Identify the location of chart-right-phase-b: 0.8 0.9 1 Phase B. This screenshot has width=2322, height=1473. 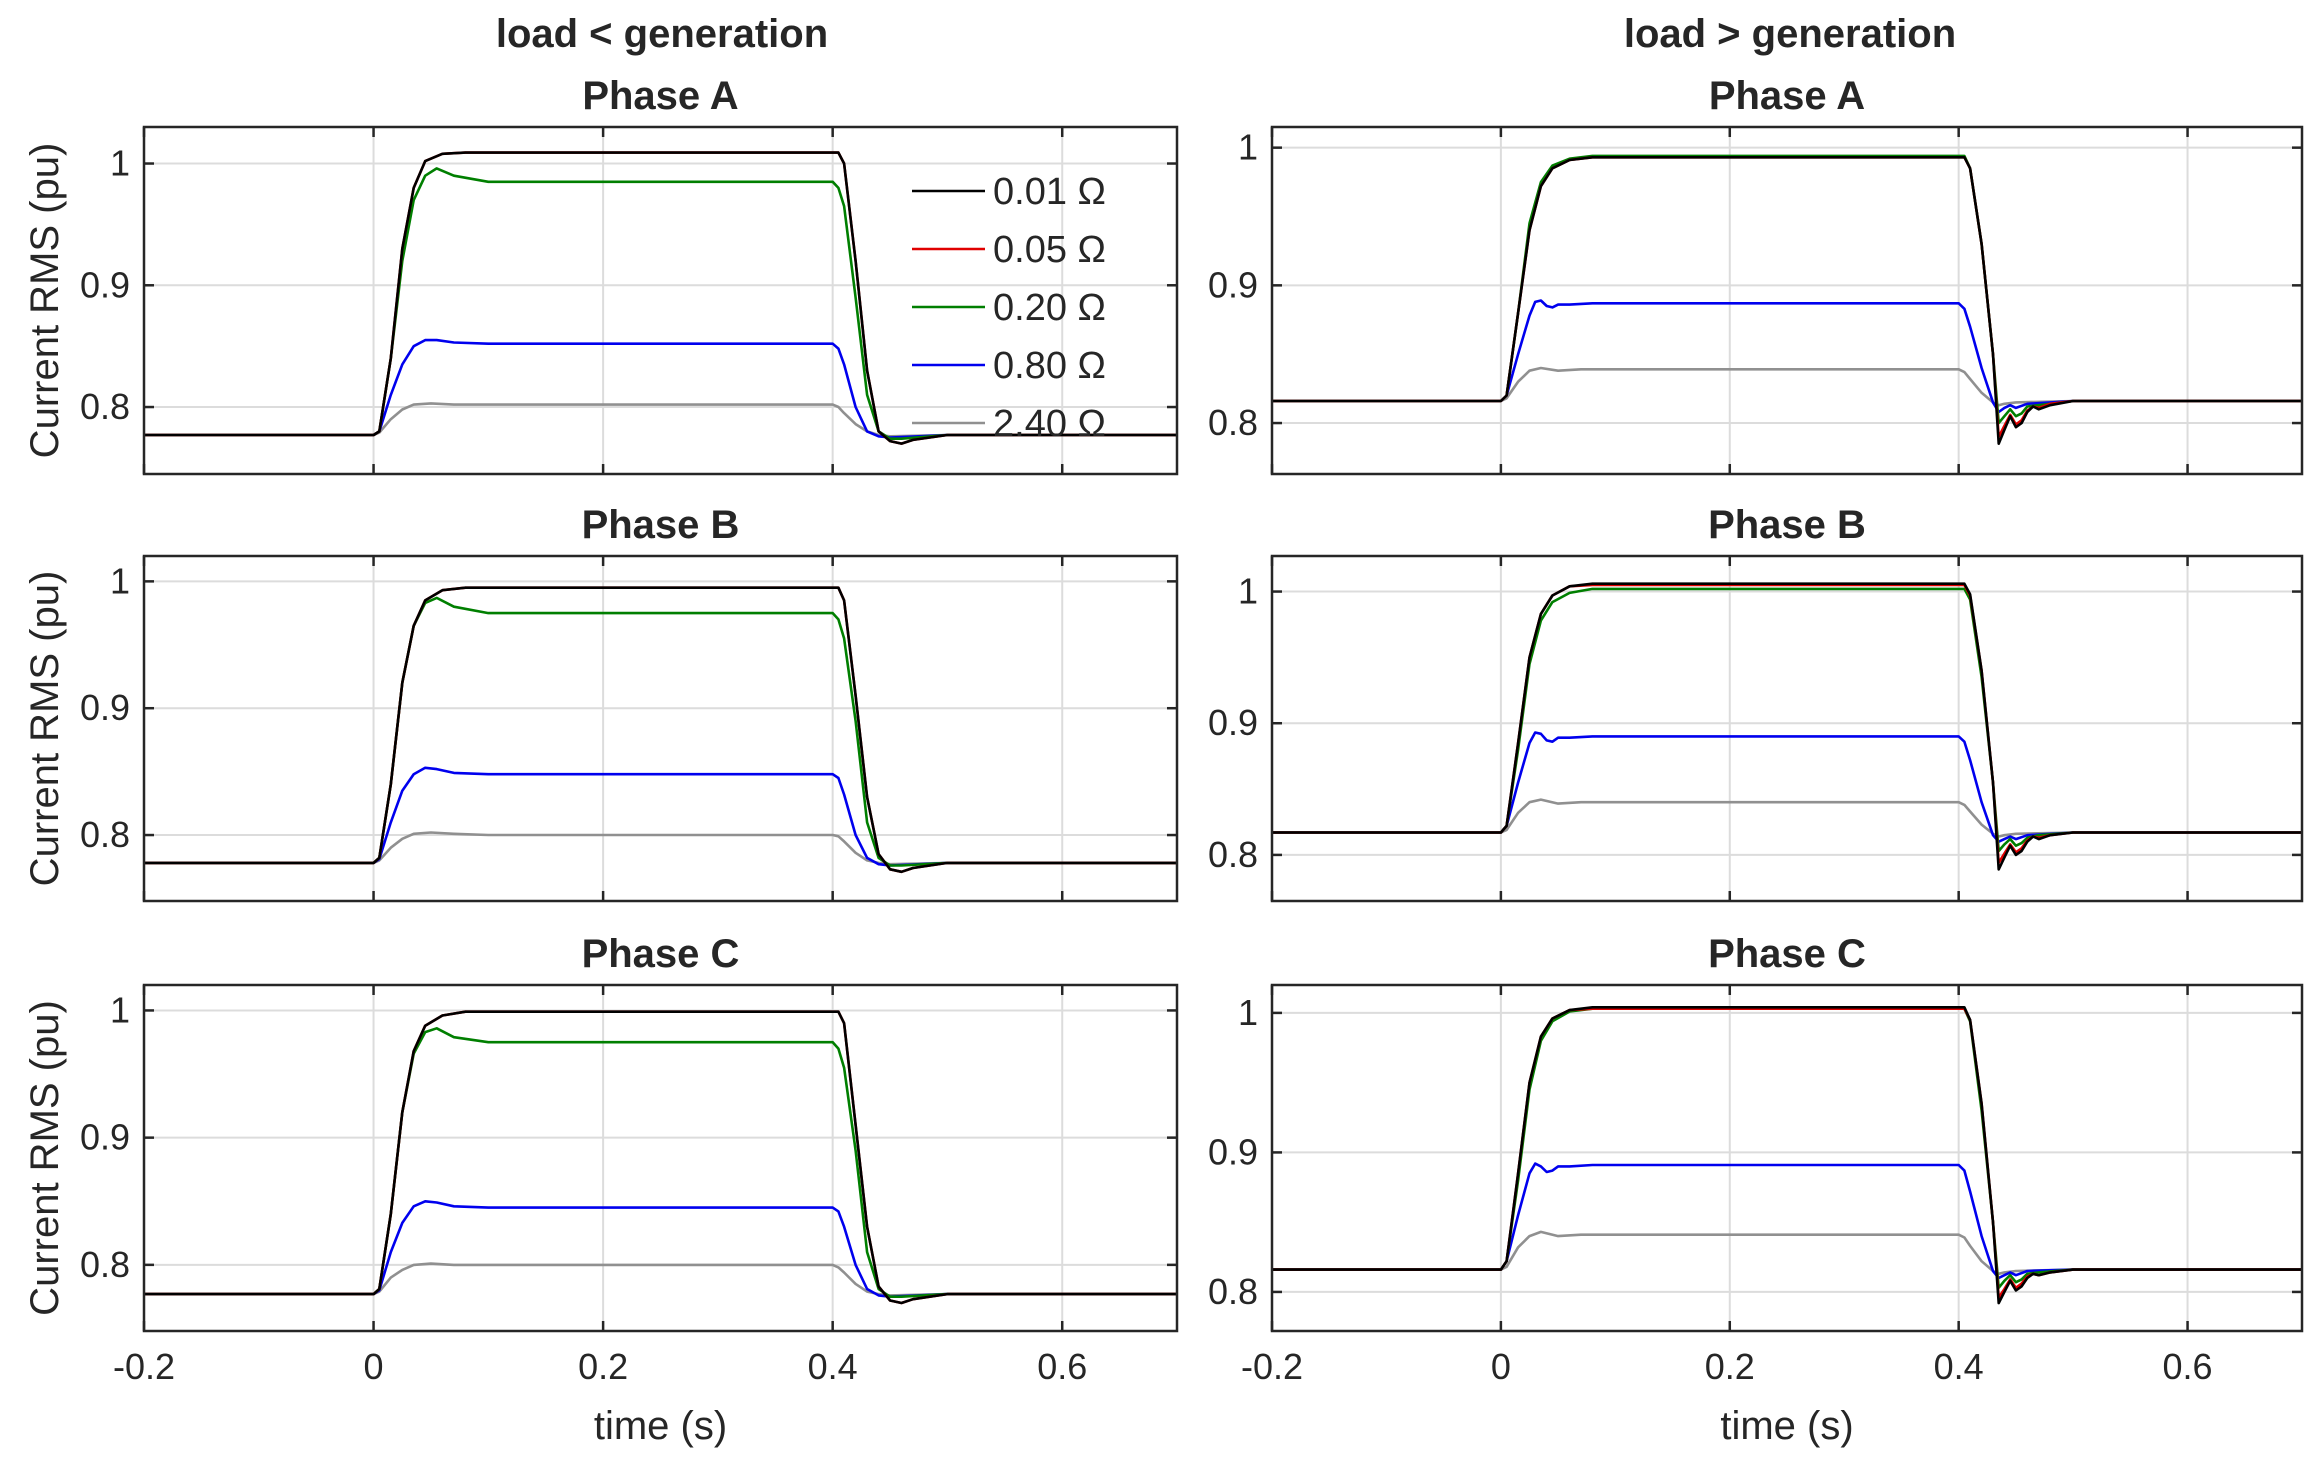
(1756, 703).